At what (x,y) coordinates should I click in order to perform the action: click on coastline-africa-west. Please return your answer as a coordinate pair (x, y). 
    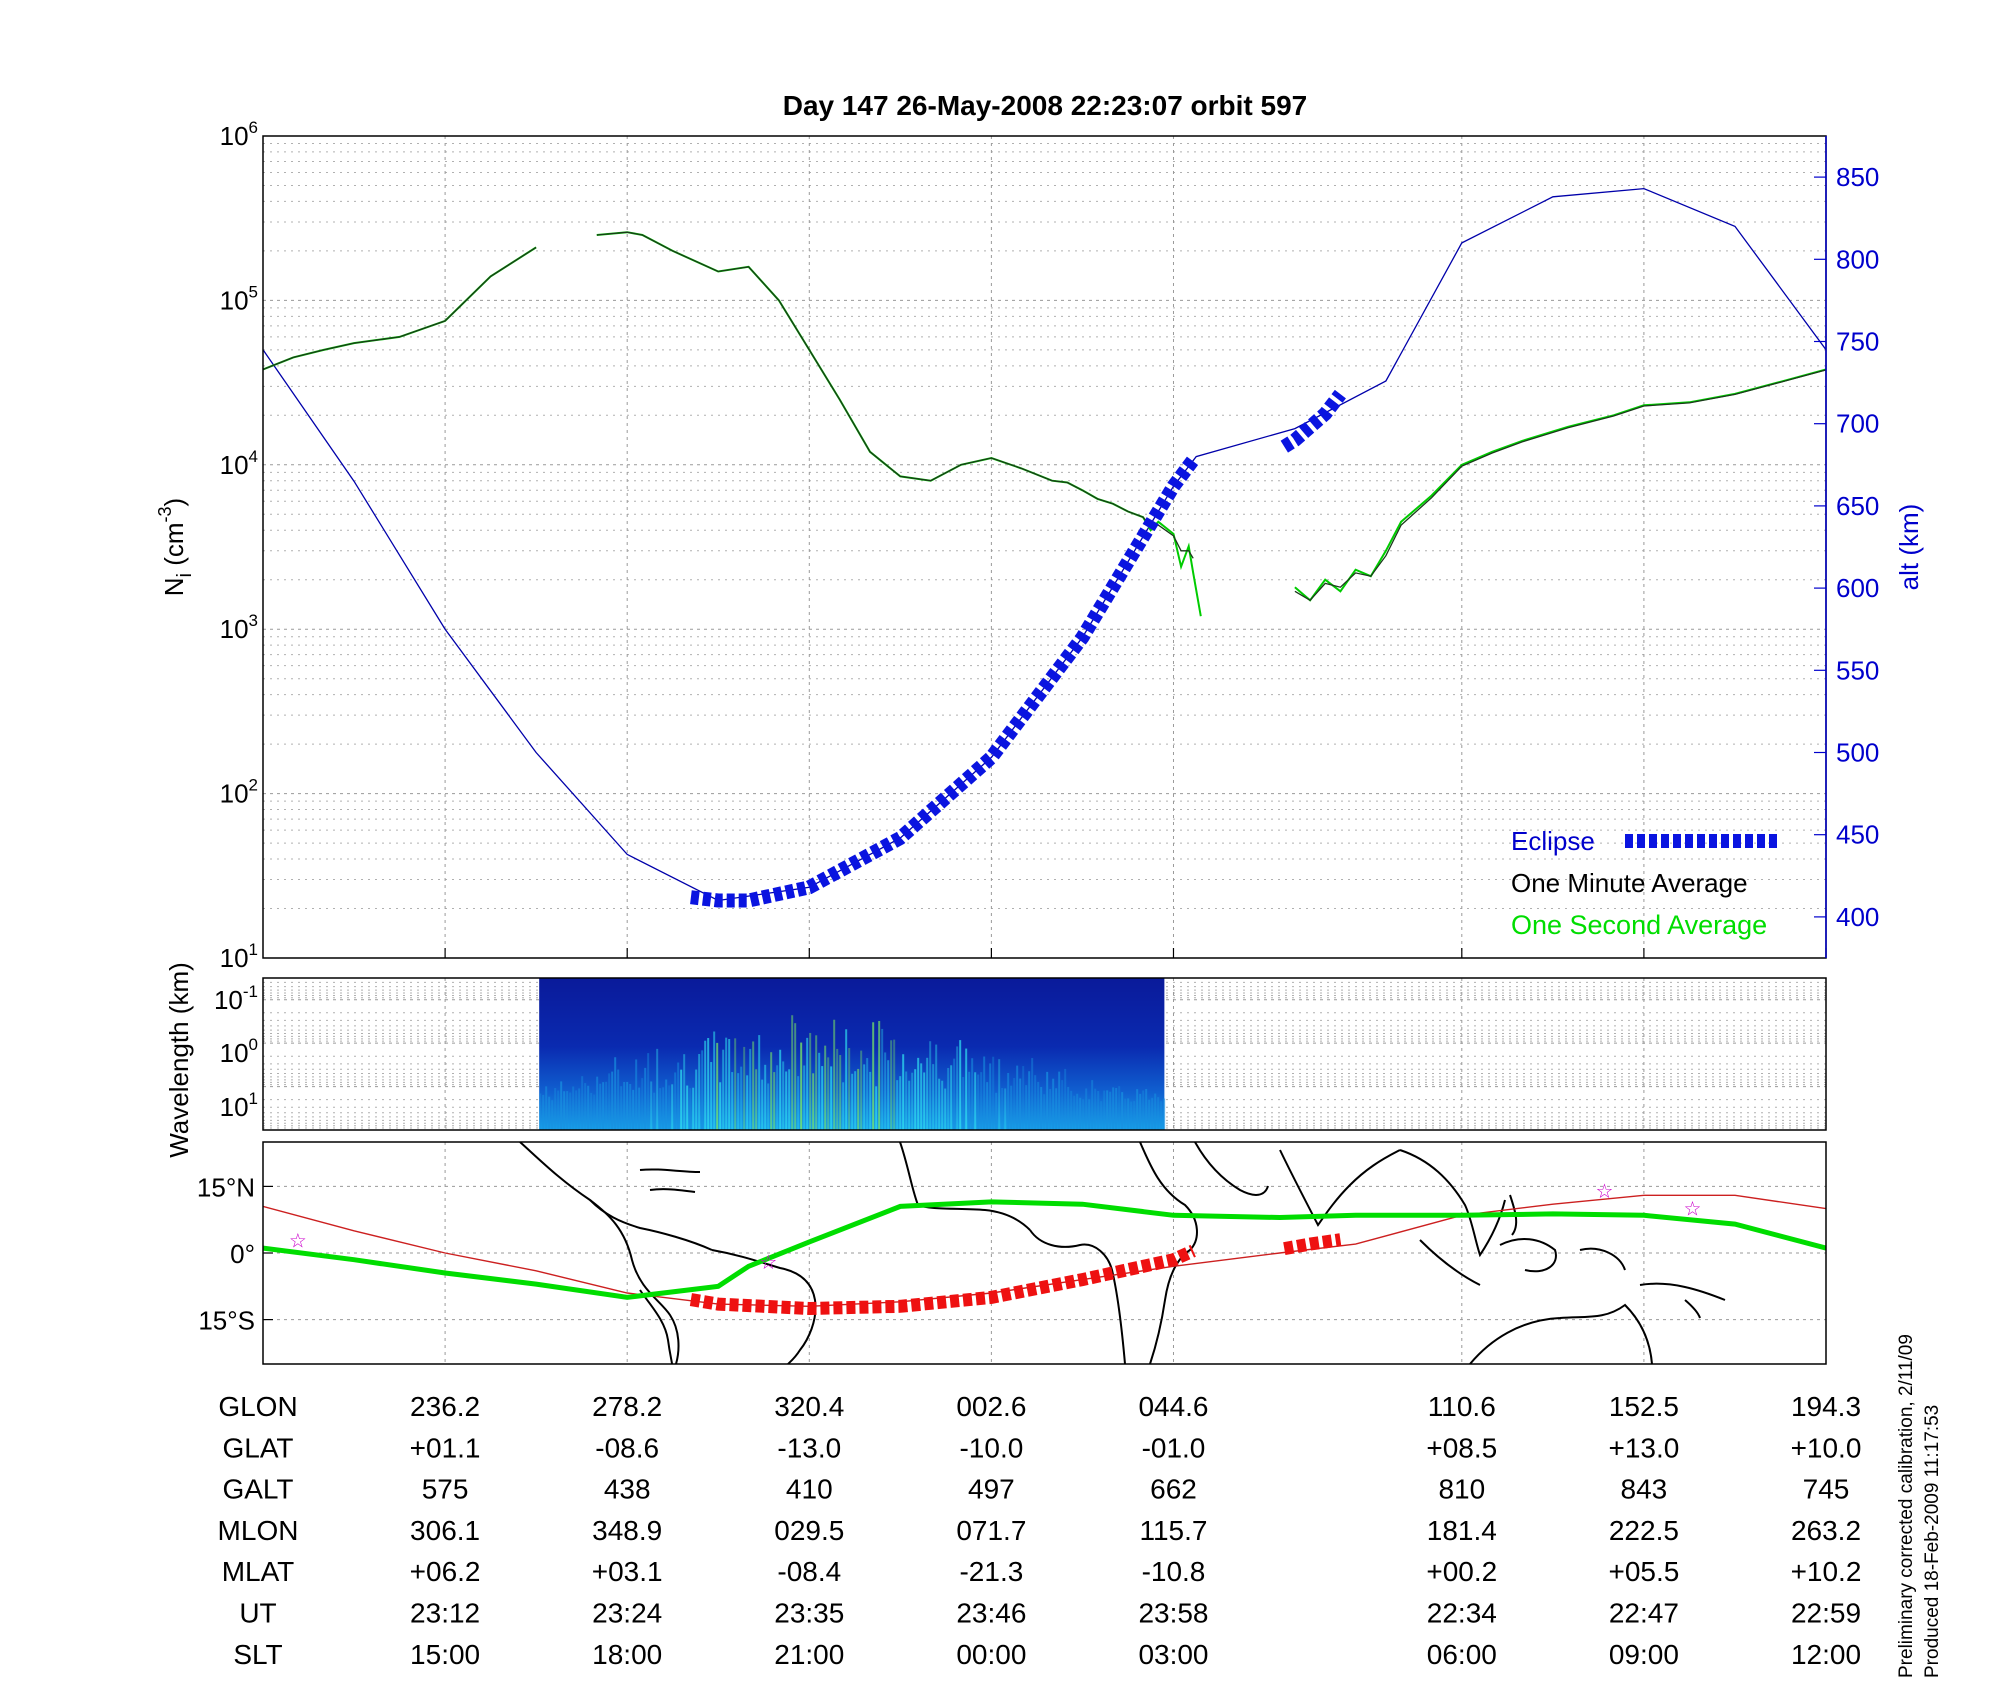
    Looking at the image, I should click on (965, 1186).